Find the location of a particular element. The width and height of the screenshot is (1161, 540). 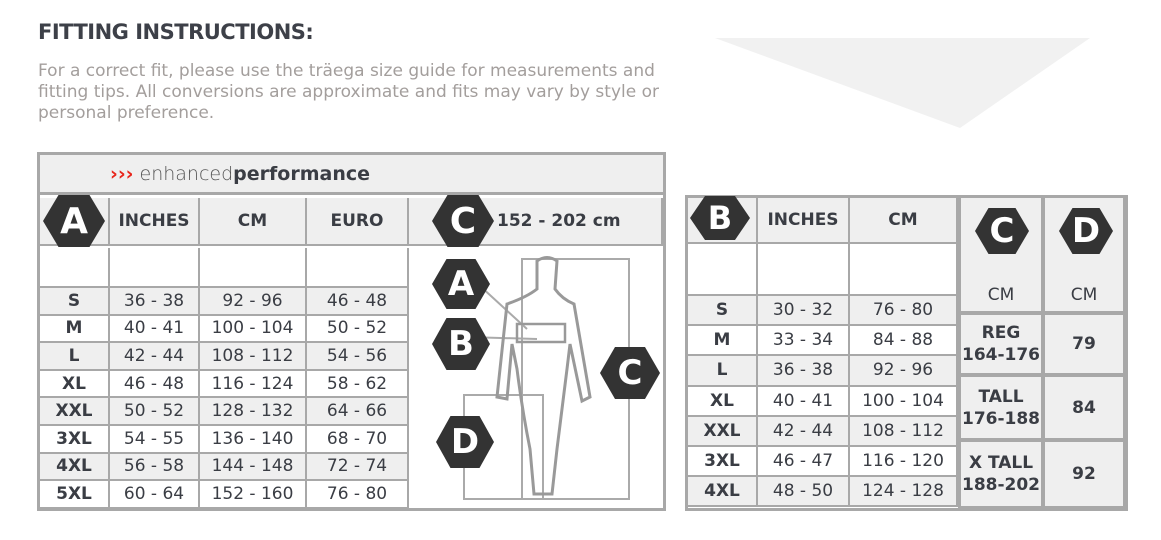

size-value: 136 - 140 is located at coordinates (253, 440).